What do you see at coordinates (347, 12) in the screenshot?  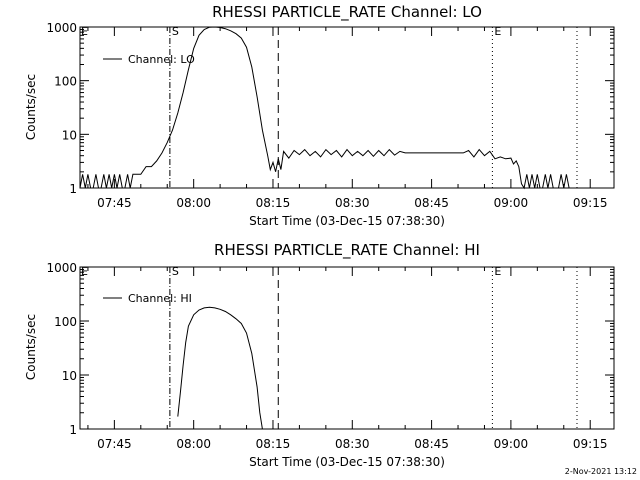 I see `chart-title: RHESSI PARTICLE_RATE Channel: LO` at bounding box center [347, 12].